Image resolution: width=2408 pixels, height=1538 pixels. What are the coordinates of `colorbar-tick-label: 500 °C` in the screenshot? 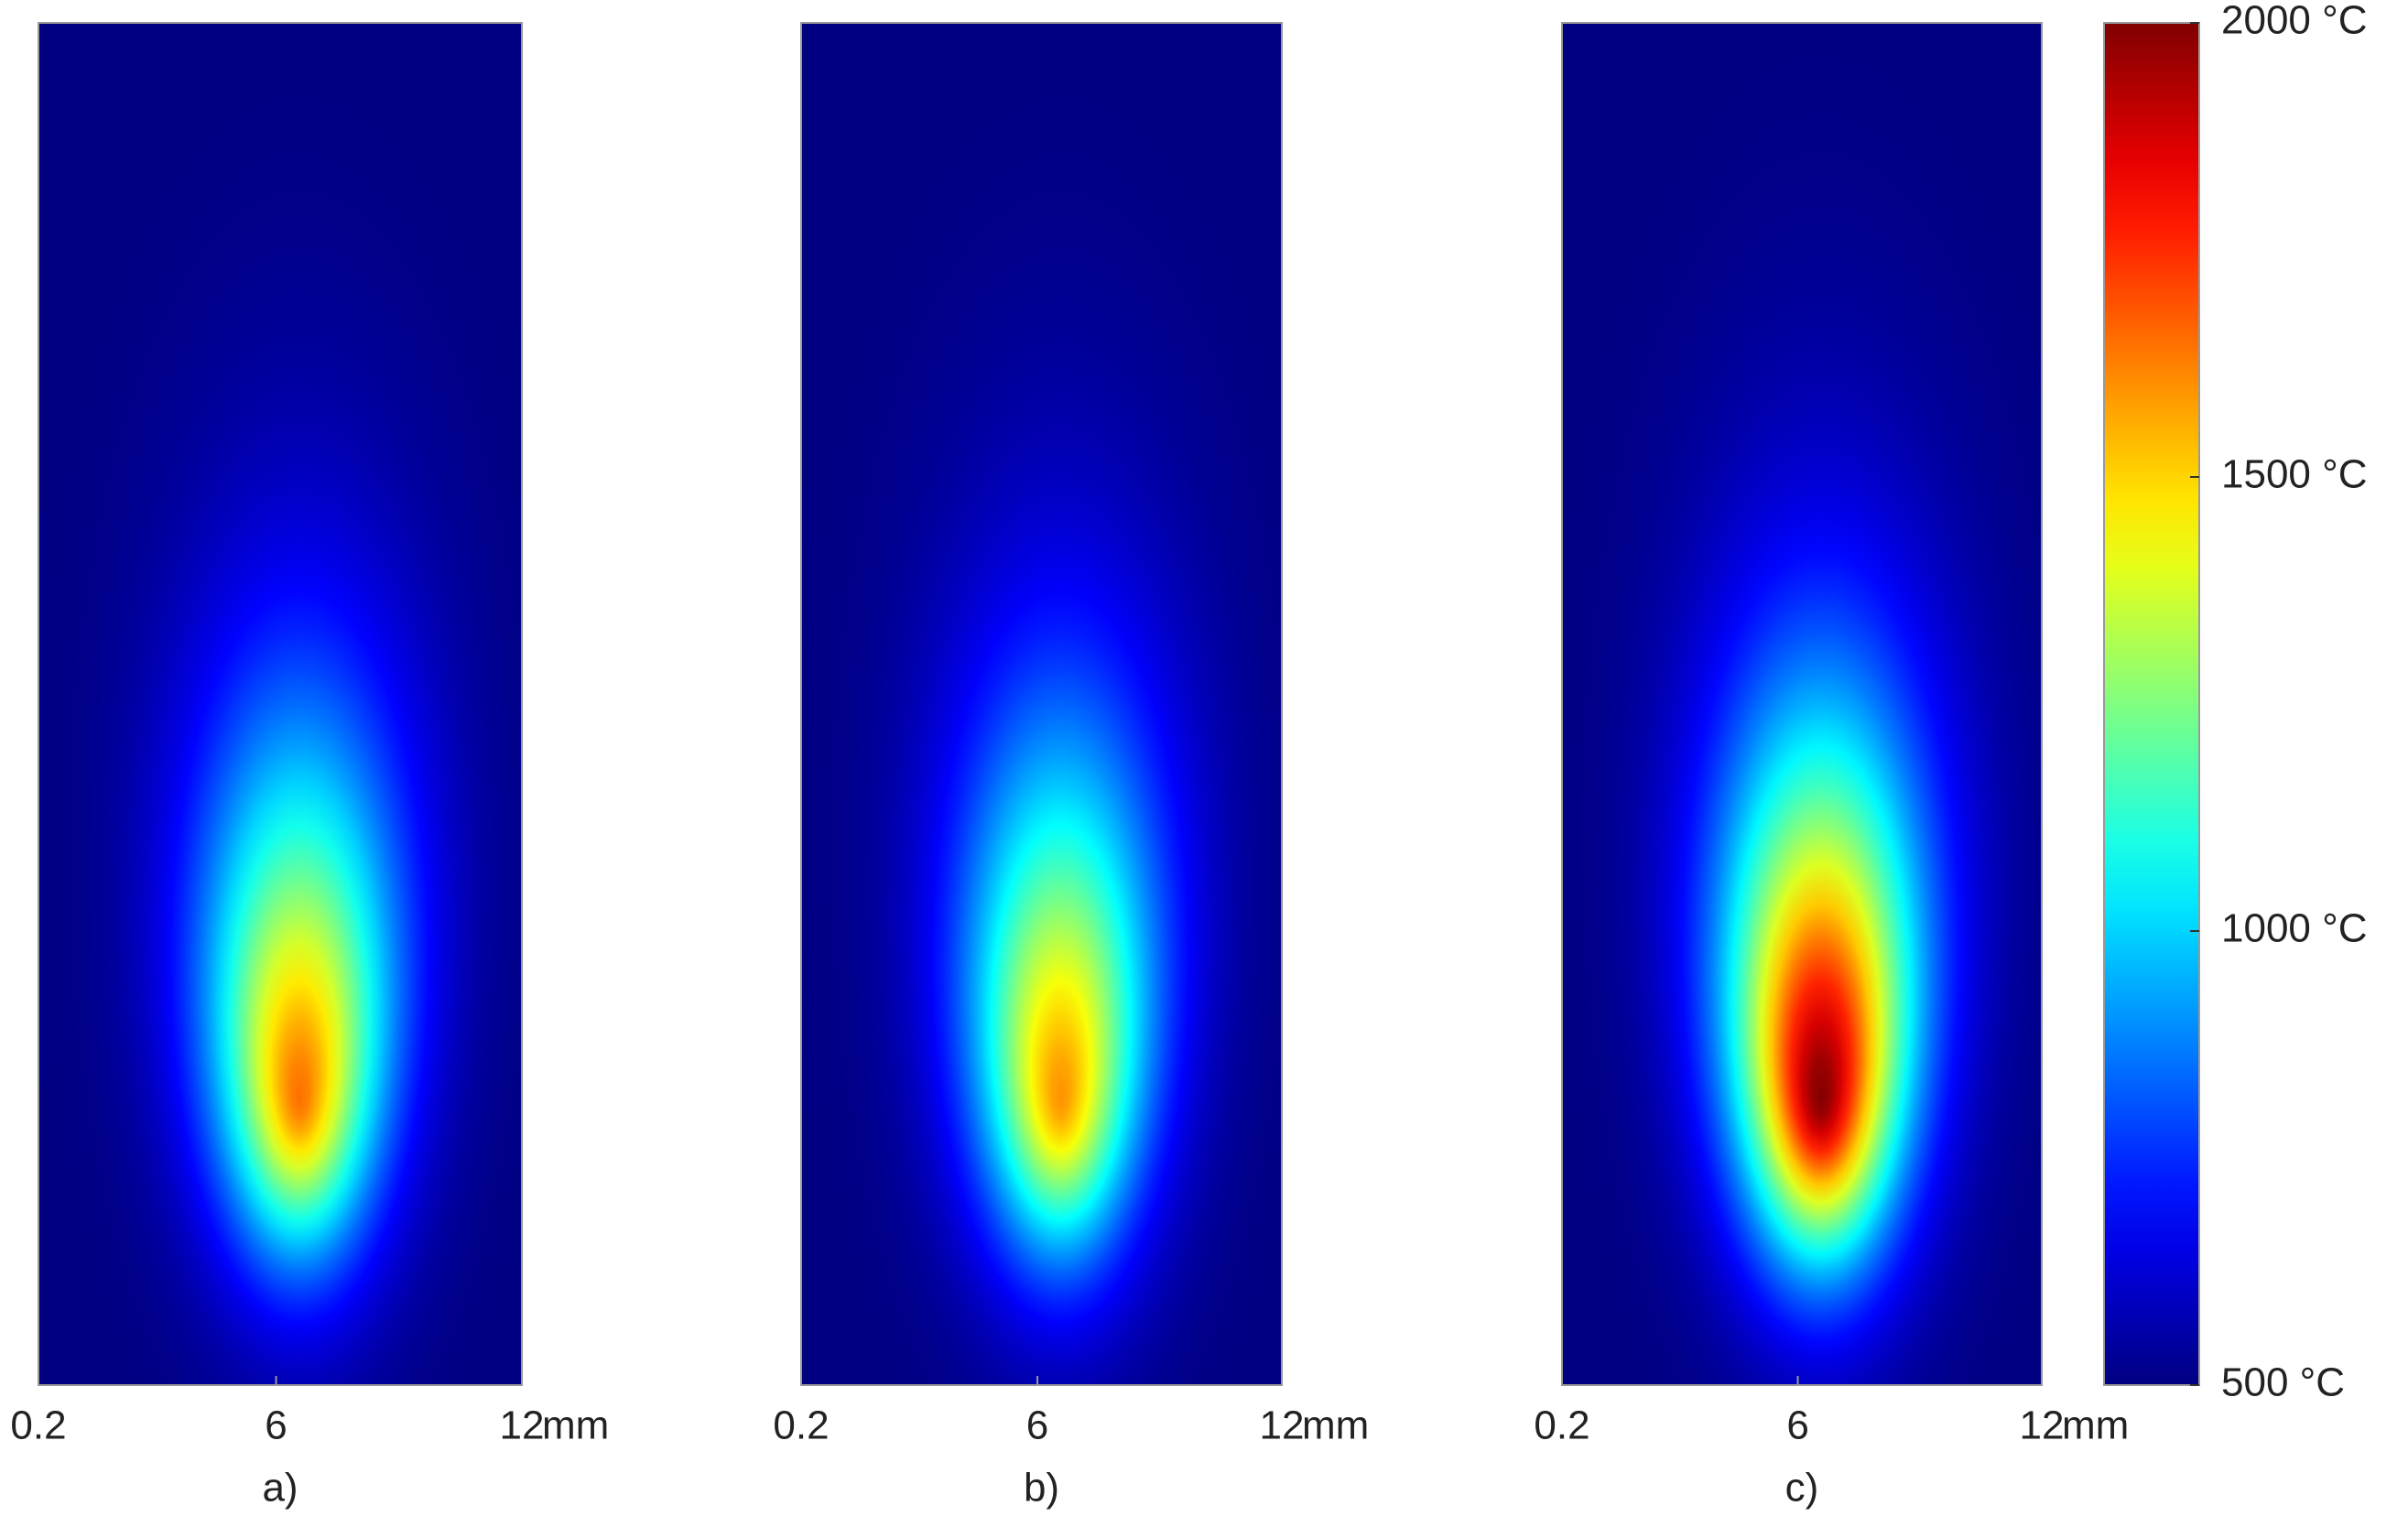 It's located at (2283, 1383).